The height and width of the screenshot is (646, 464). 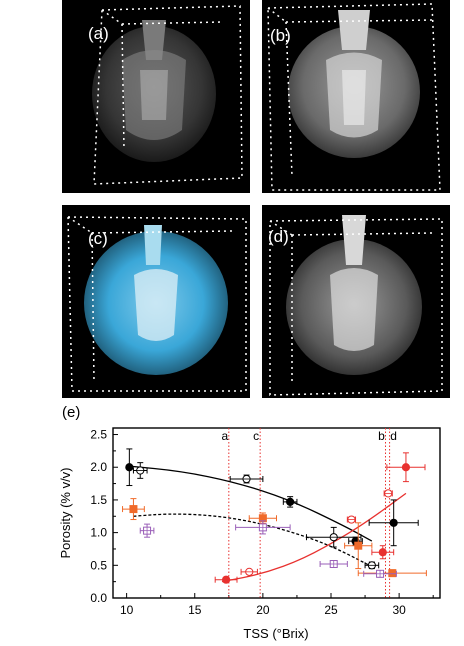 What do you see at coordinates (331, 610) in the screenshot?
I see `x-tick-label: 25` at bounding box center [331, 610].